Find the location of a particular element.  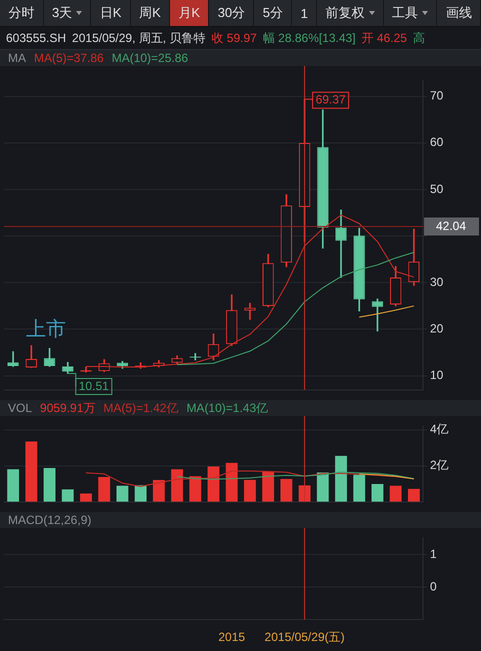

text: 幅 28.86%[13.43] is located at coordinates (309, 38).